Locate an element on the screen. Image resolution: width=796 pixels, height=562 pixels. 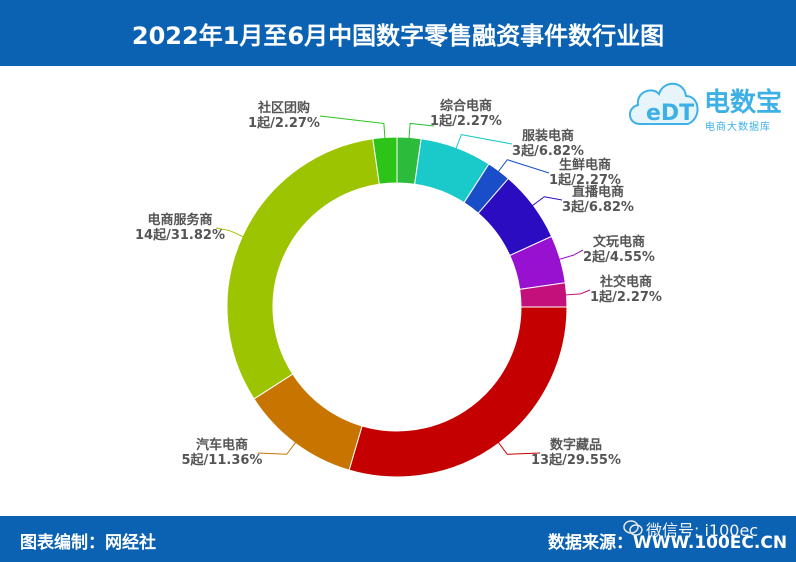
slice-name-label: 社区团购 is located at coordinates (283, 108).